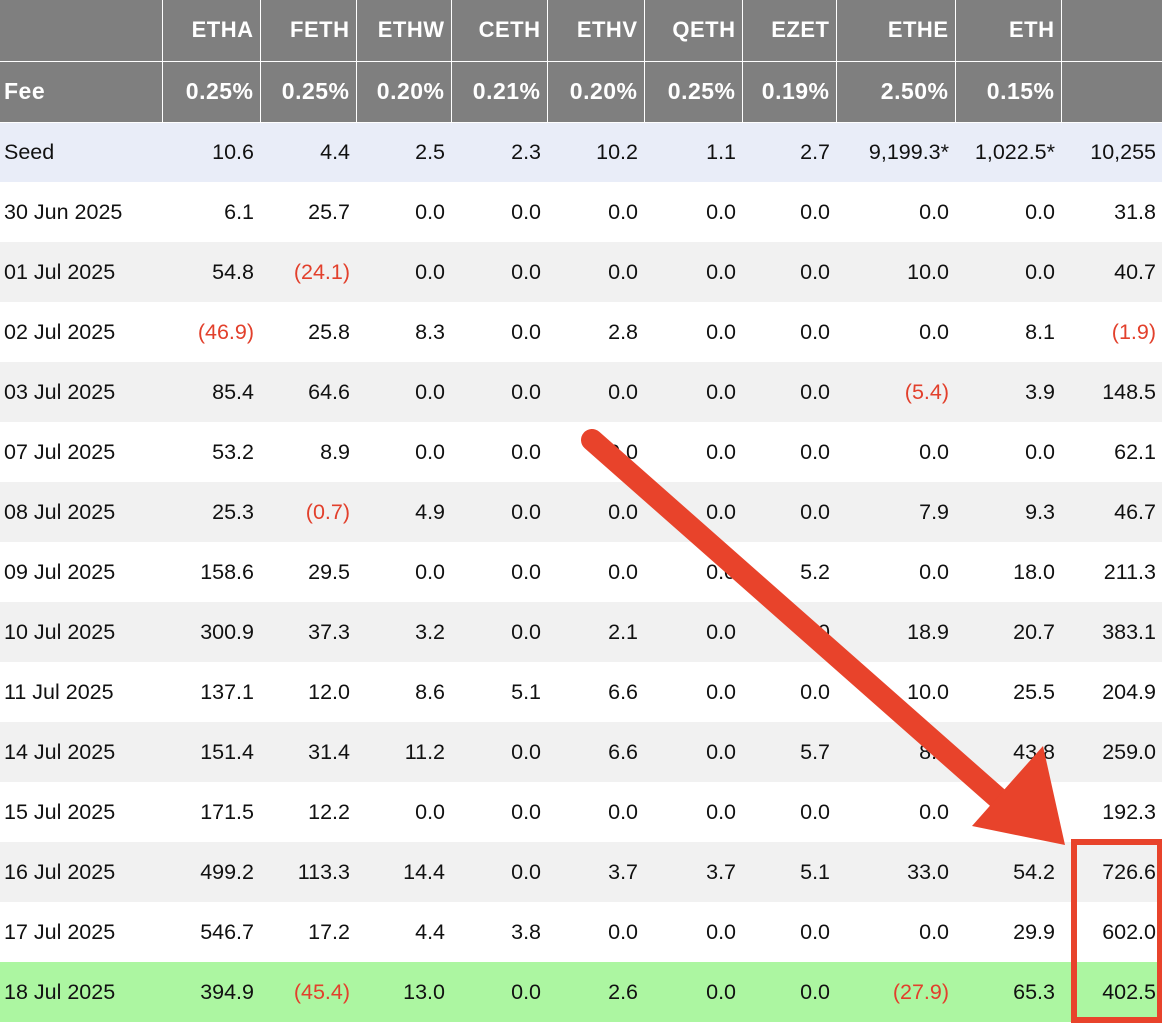 The width and height of the screenshot is (1162, 1028). What do you see at coordinates (895, 752) in the screenshot?
I see `flow-value-cell: 8.3` at bounding box center [895, 752].